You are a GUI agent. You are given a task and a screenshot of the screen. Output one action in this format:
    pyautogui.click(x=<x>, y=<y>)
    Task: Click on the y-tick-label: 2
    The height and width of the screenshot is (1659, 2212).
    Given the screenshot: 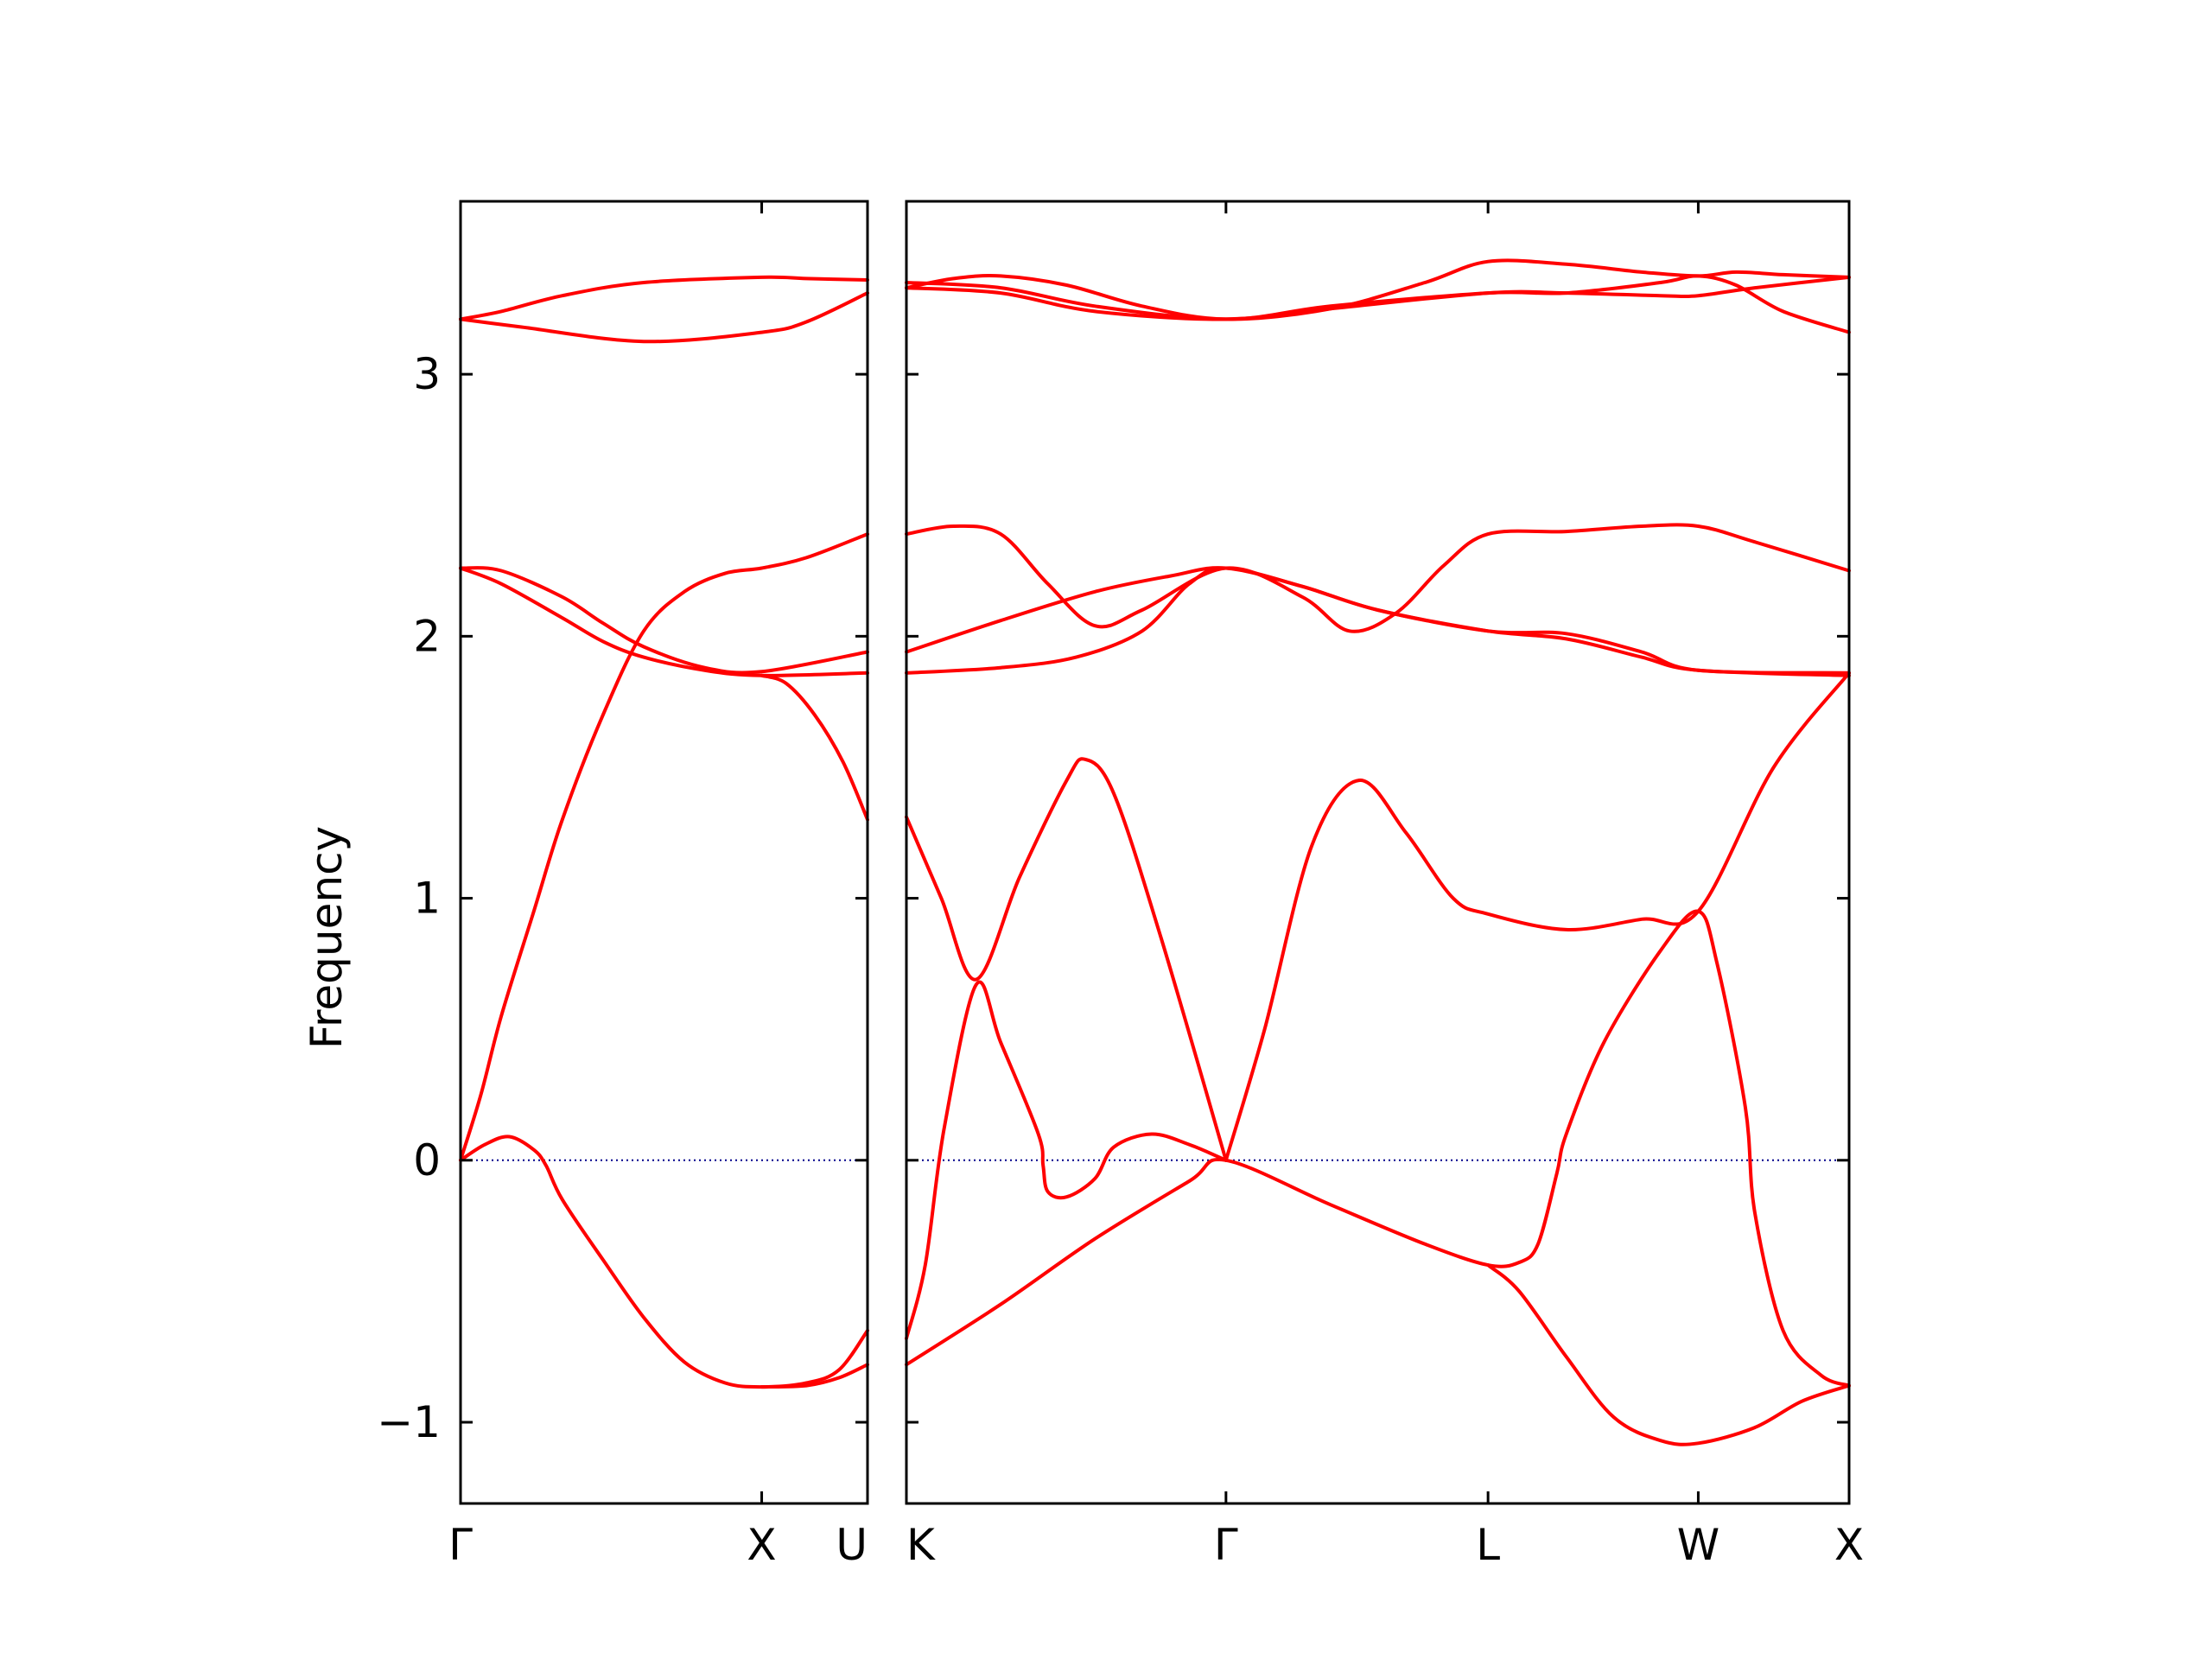 What is the action you would take?
    pyautogui.click(x=427, y=636)
    